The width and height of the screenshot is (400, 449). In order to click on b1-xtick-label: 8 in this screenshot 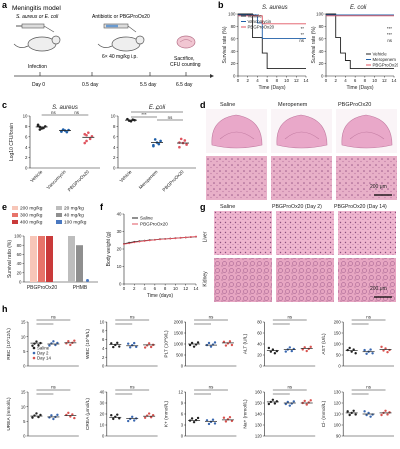, I will do `click(277, 80)`.